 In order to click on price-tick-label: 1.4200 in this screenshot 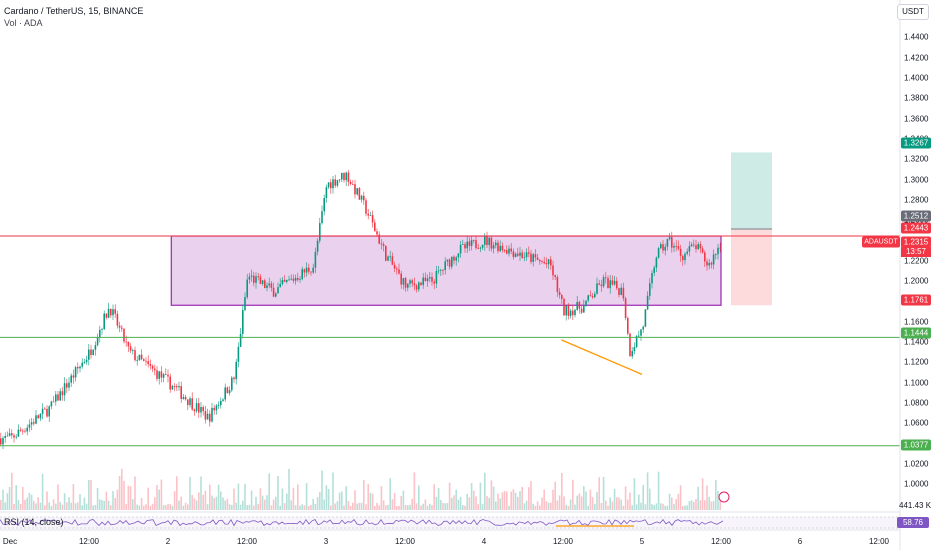, I will do `click(916, 58)`.